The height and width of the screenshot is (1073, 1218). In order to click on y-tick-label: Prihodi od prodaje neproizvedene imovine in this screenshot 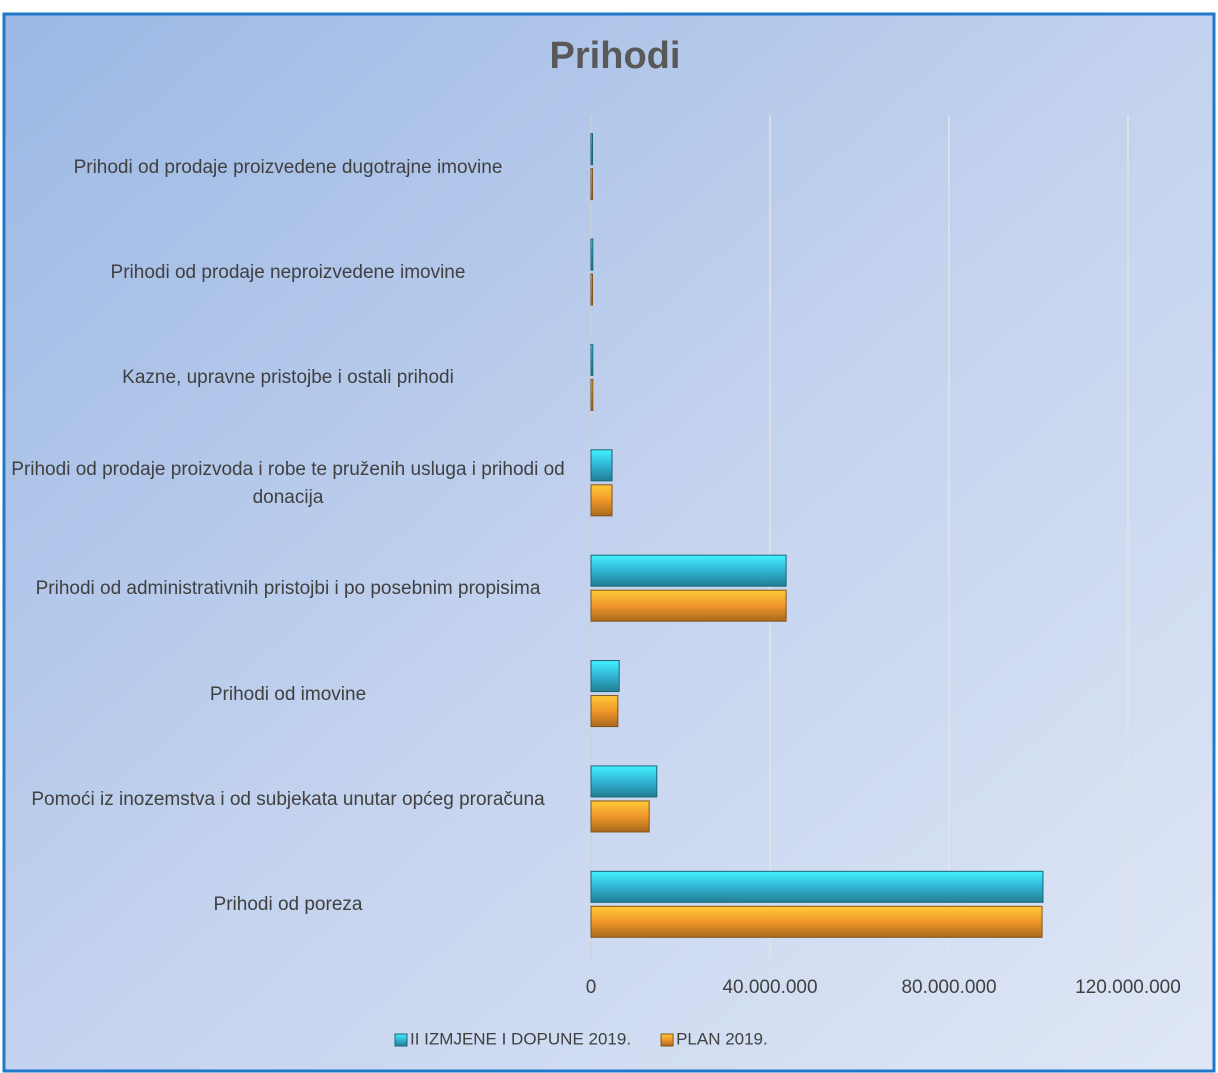, I will do `click(288, 273)`.